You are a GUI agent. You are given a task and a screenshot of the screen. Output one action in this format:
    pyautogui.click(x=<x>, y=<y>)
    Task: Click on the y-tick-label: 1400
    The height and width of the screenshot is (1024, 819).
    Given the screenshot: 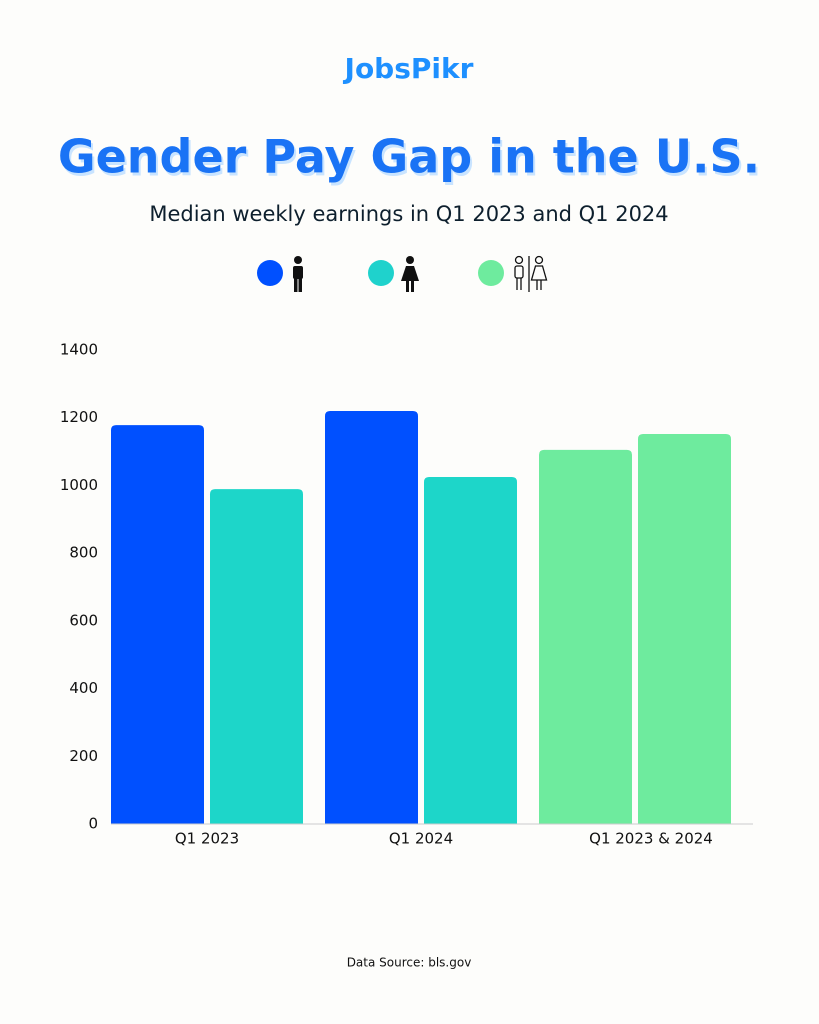 What is the action you would take?
    pyautogui.click(x=79, y=350)
    